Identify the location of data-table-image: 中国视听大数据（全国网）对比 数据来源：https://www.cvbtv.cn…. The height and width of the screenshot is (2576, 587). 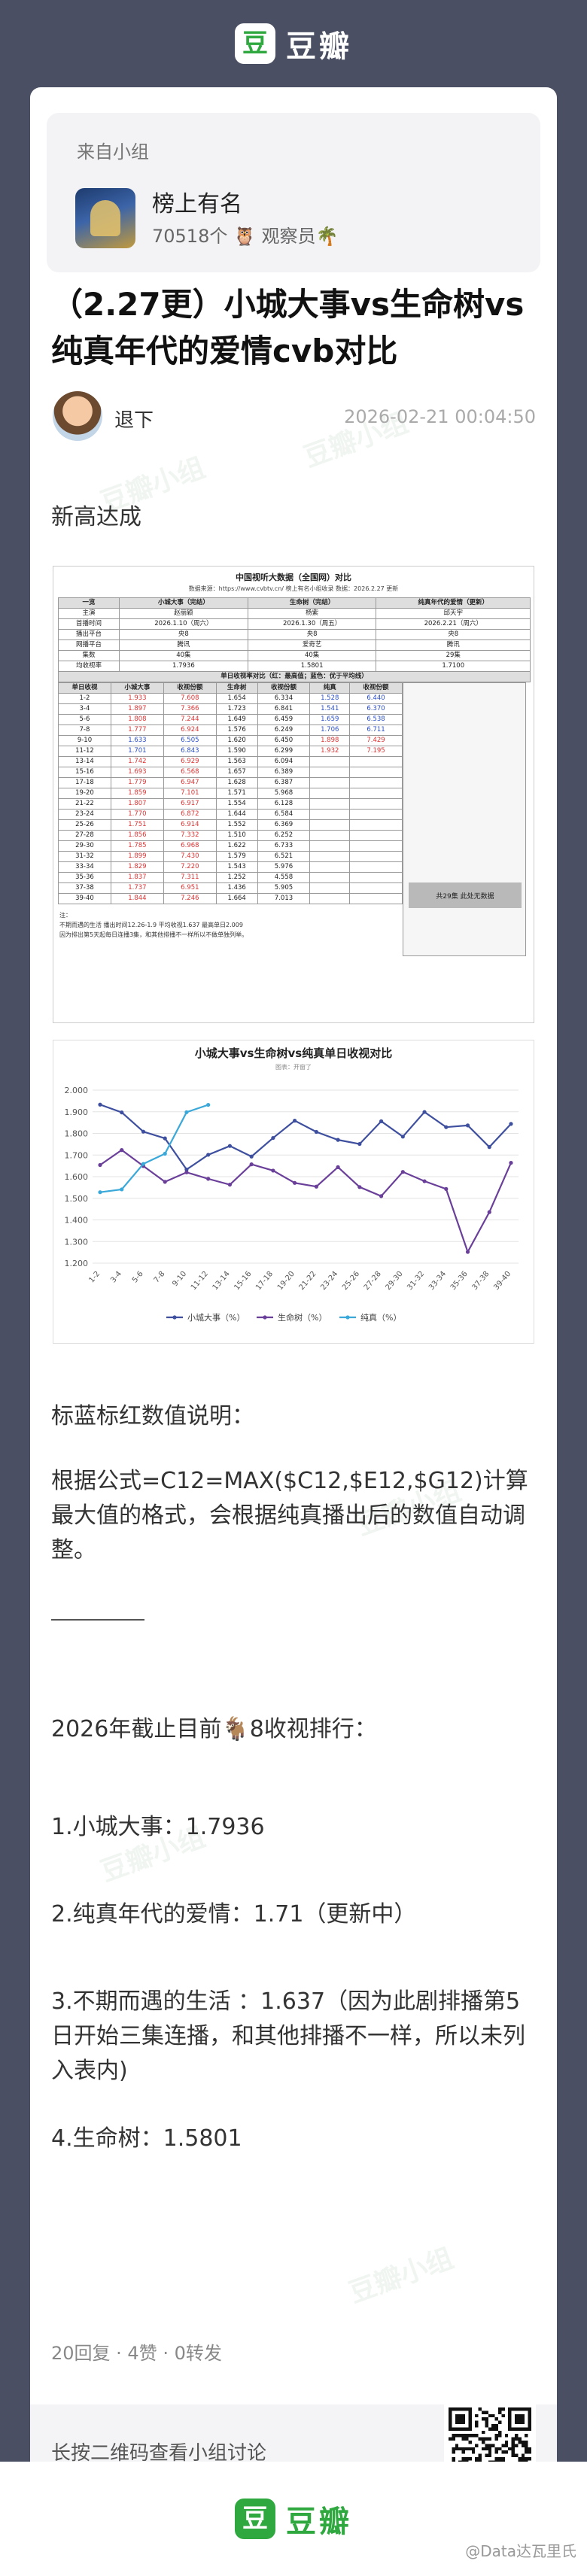
(293, 794).